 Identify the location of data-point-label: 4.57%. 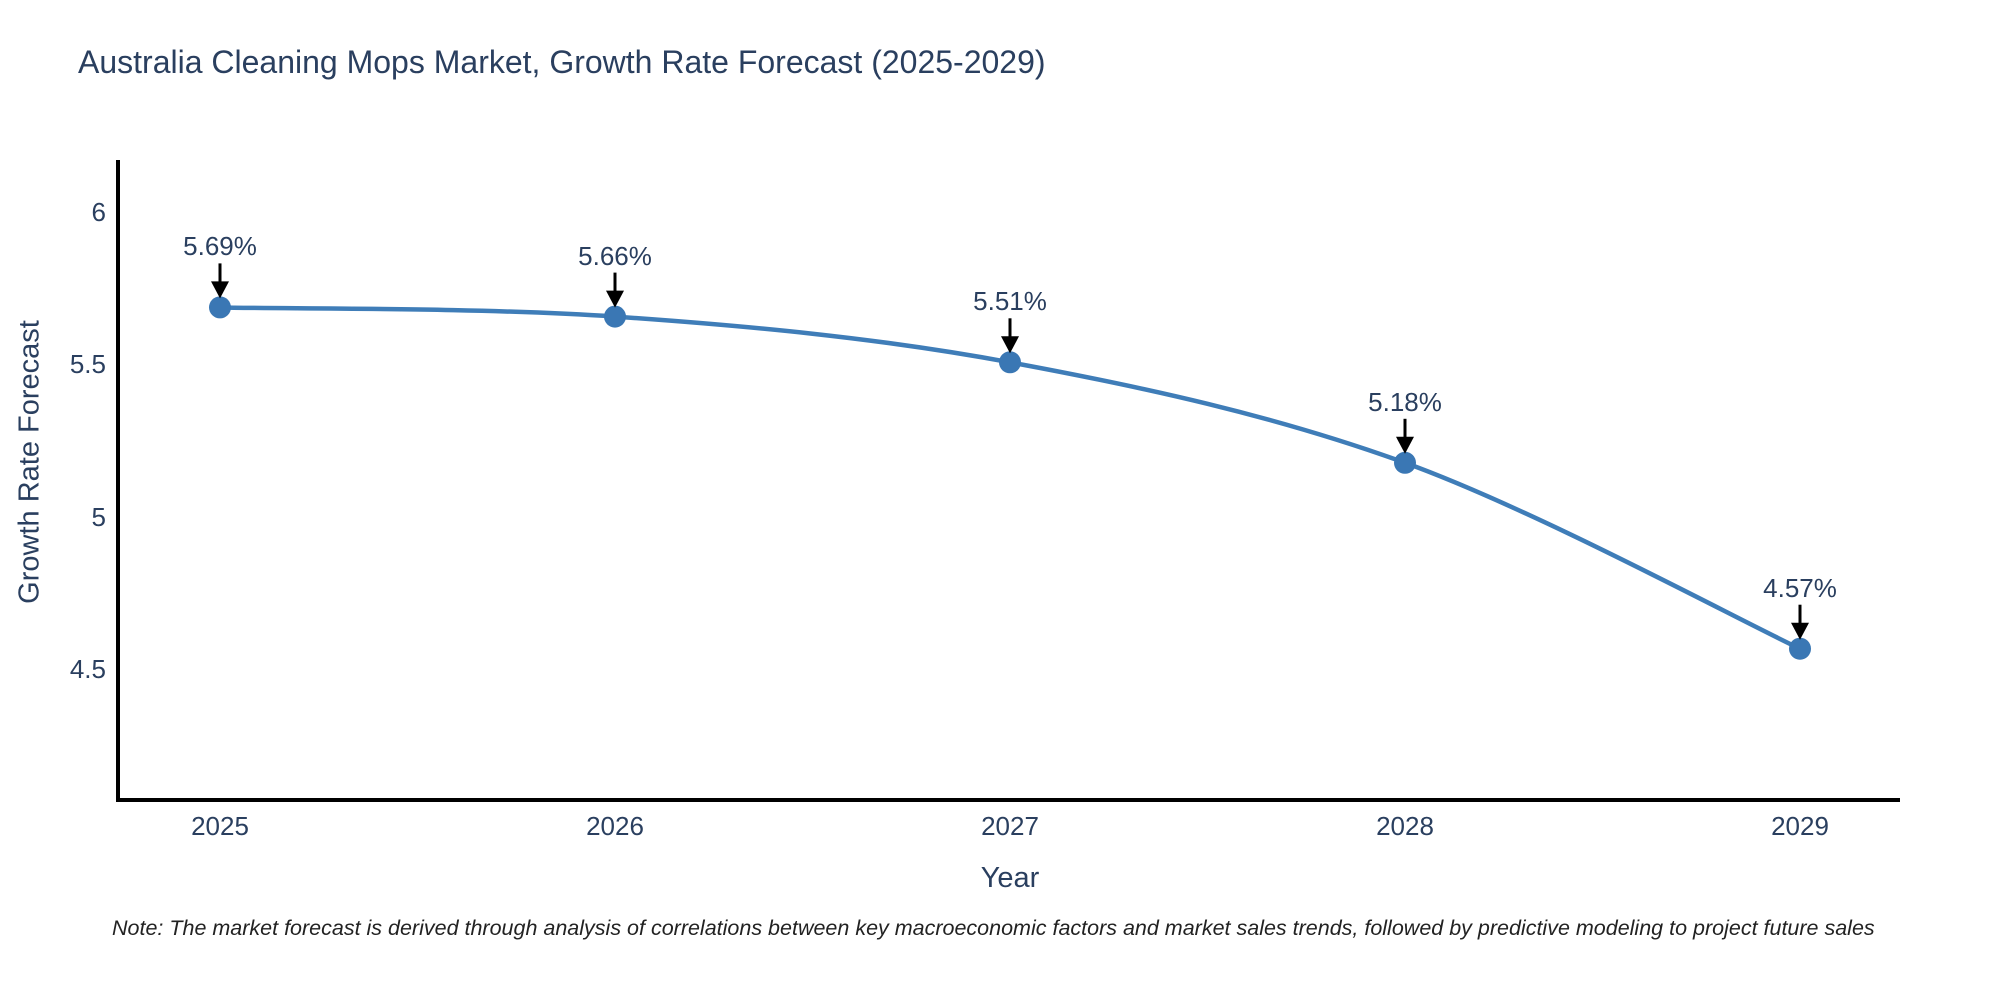
(1800, 587).